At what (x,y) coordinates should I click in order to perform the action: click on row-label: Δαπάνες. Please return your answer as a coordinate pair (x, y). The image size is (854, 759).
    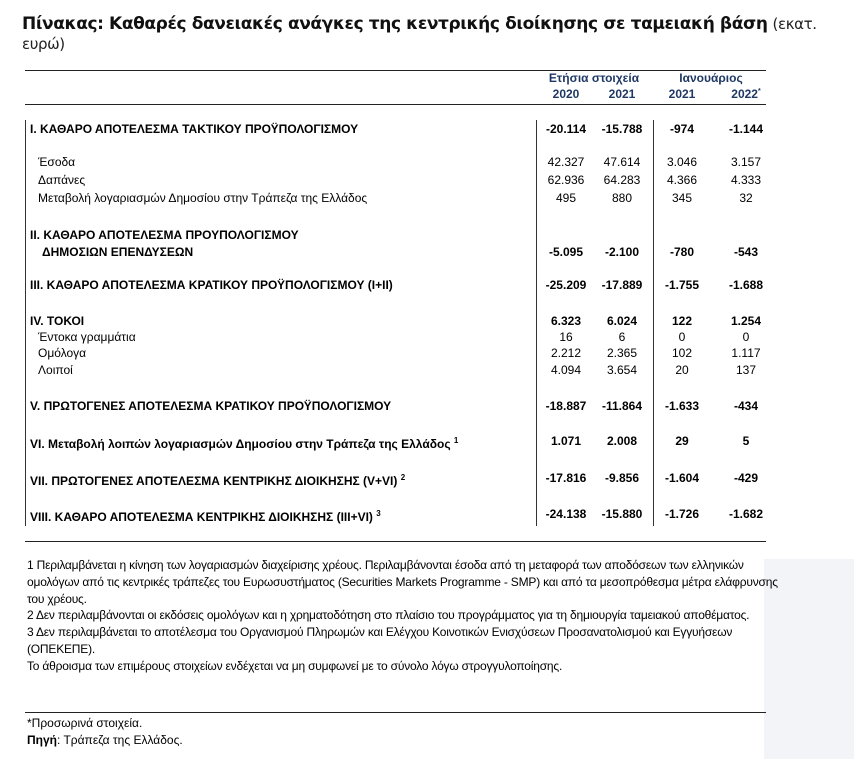
    Looking at the image, I should click on (62, 180).